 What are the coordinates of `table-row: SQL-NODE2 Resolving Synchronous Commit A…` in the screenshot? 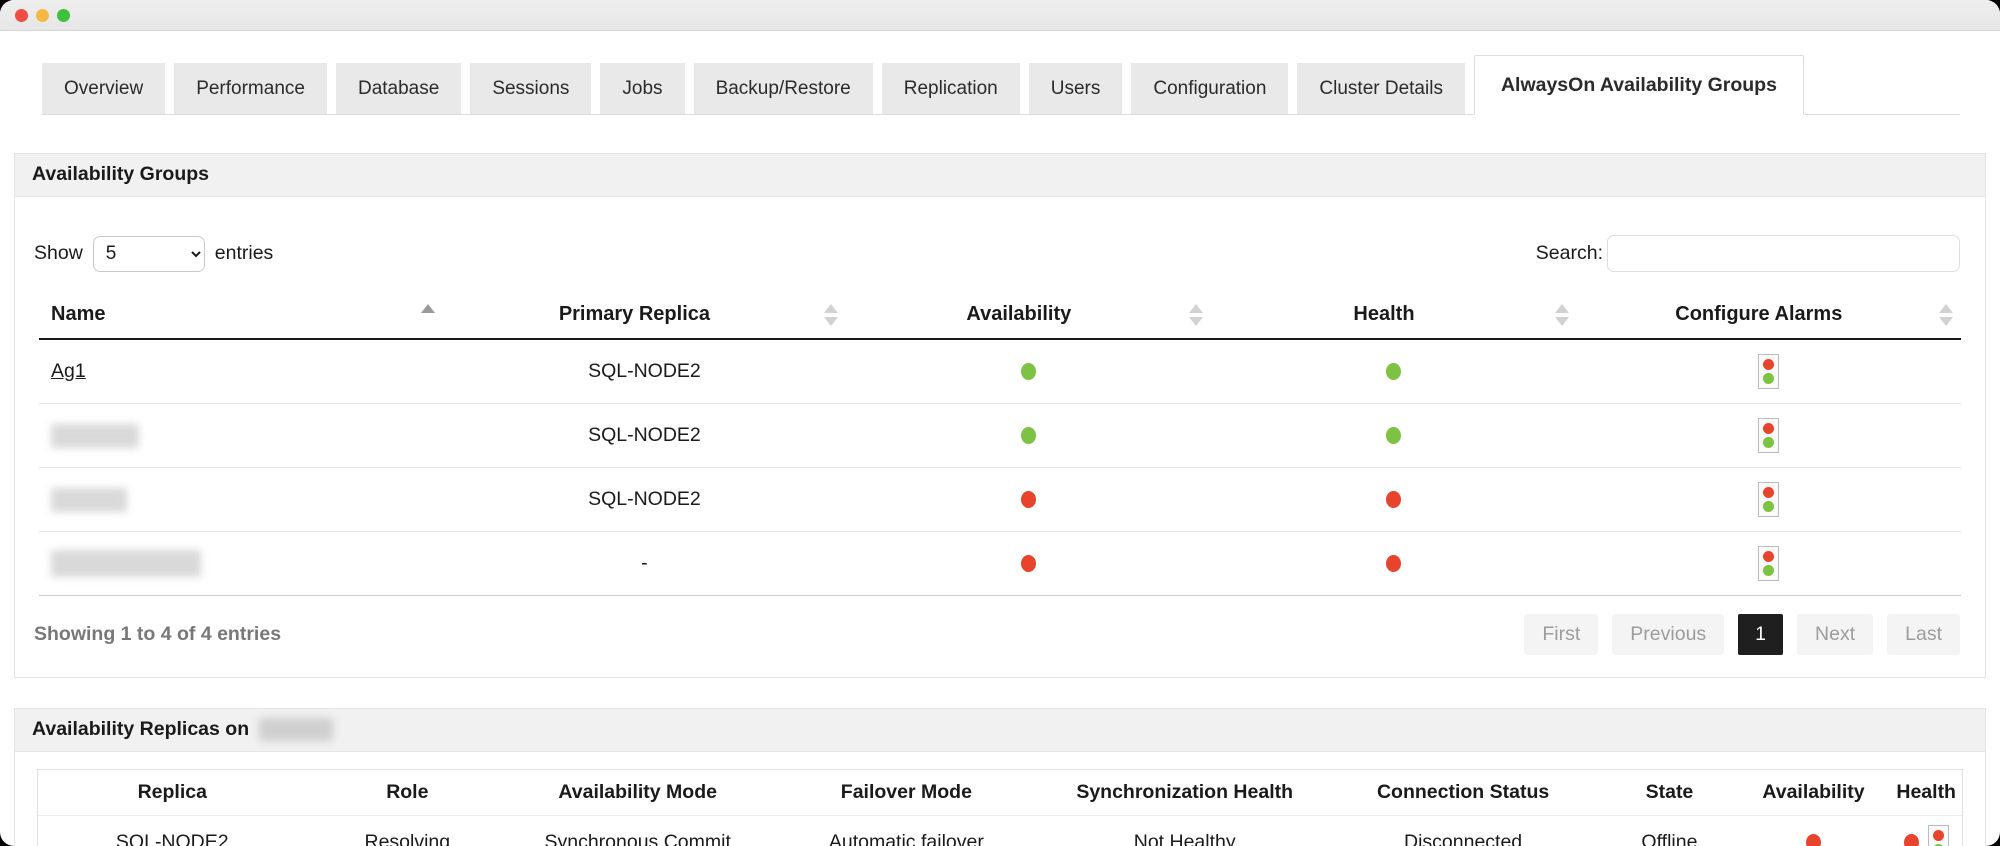 It's located at (1000, 831).